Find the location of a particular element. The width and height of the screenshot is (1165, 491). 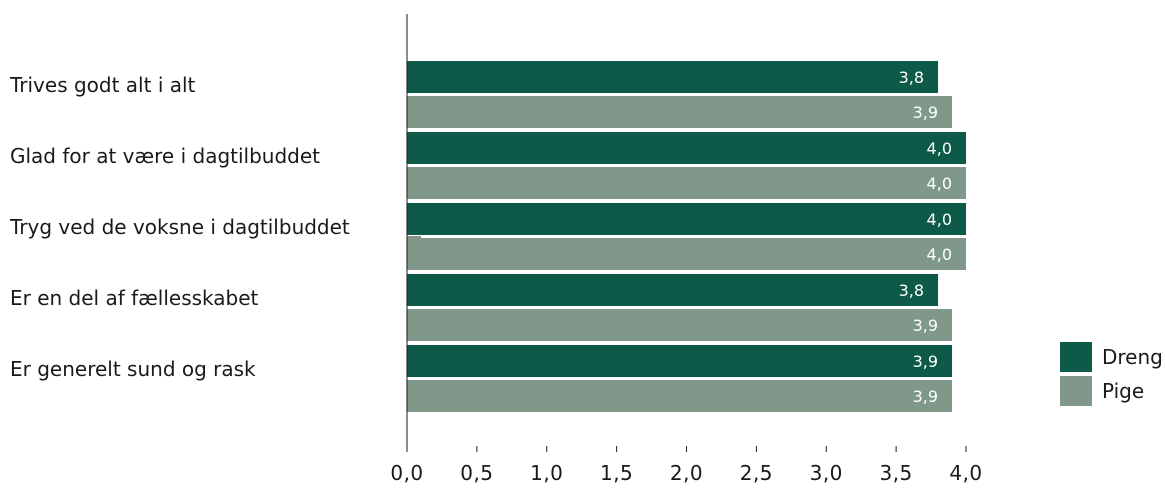

legend-label: Pige is located at coordinates (1123, 391).